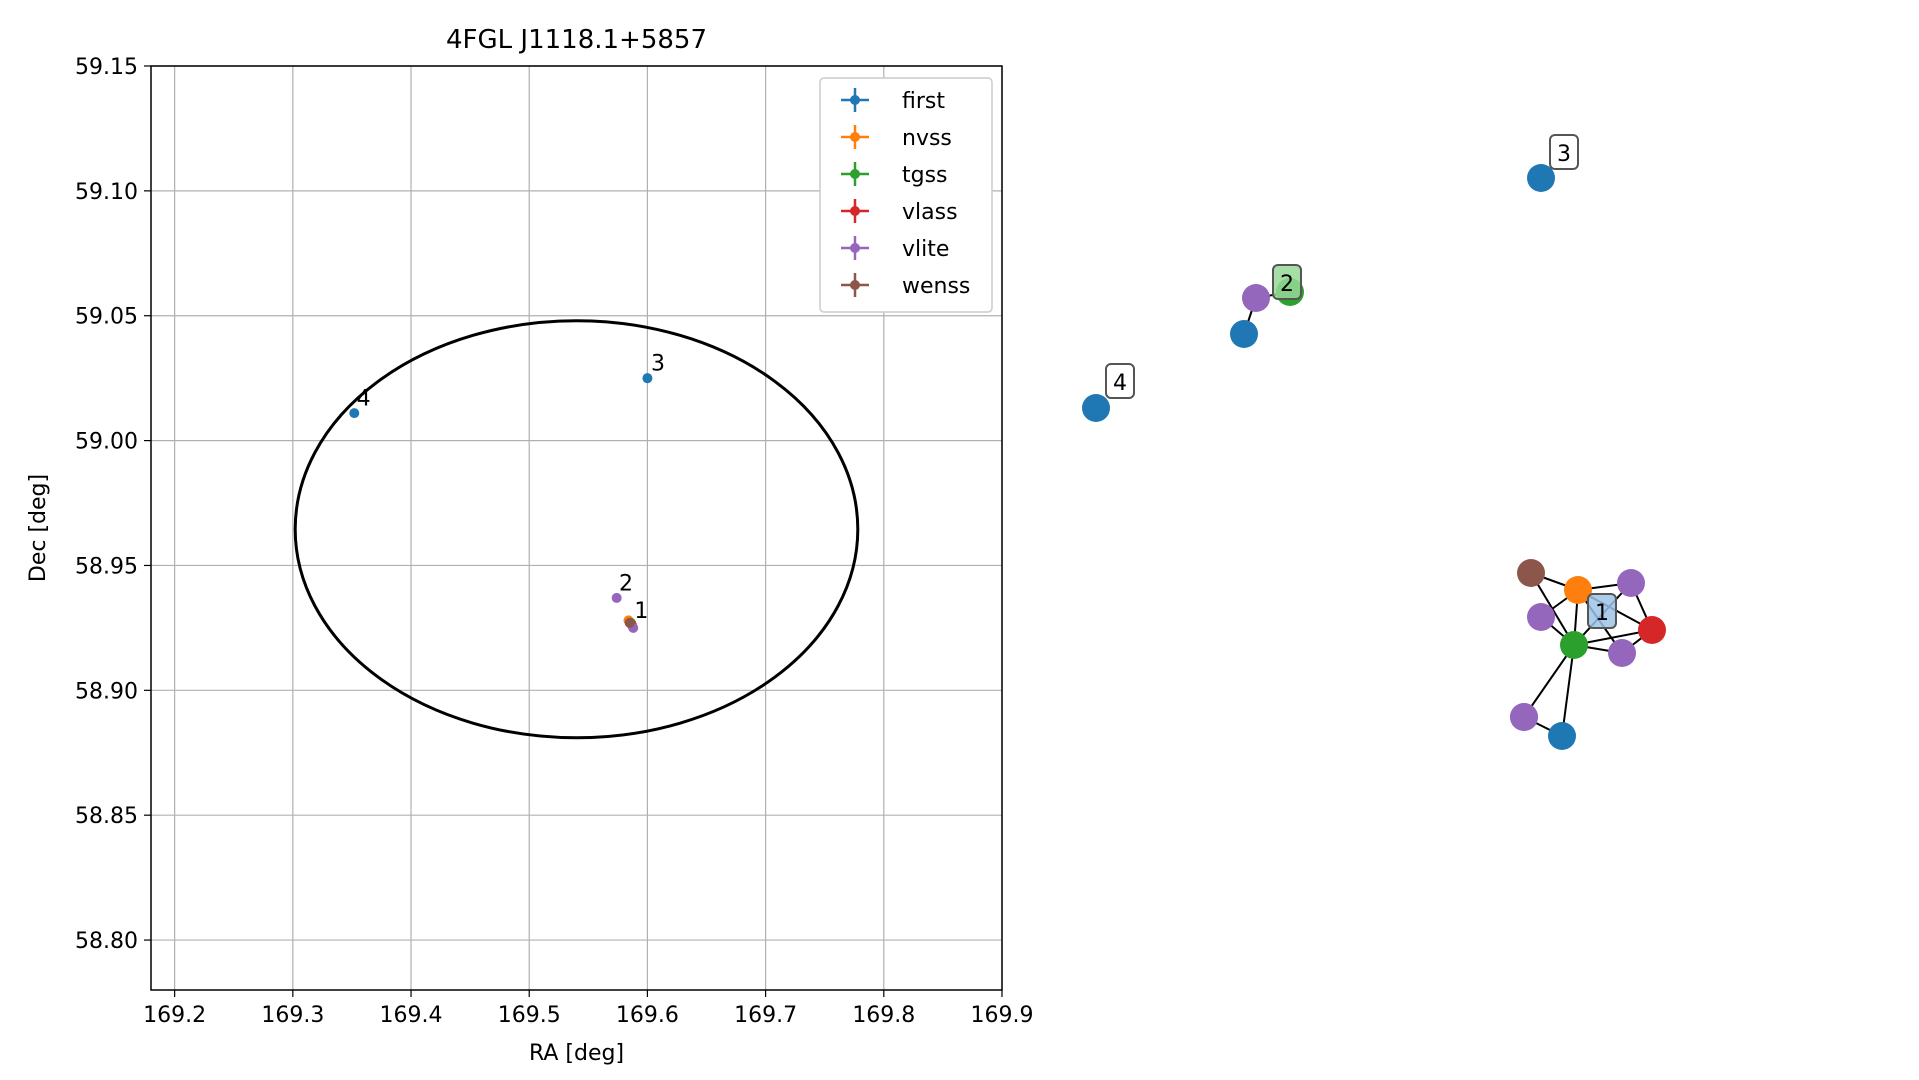 Image resolution: width=1919 pixels, height=1080 pixels. I want to click on y-tick-label: 58.85, so click(106, 816).